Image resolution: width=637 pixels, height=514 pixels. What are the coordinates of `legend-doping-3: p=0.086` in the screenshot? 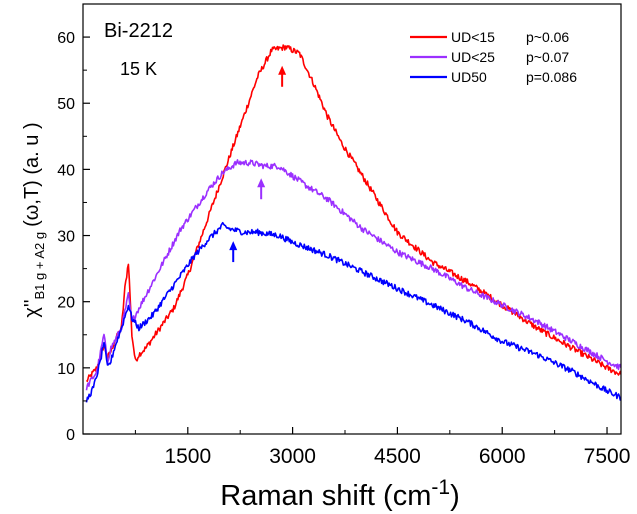 It's located at (551, 77).